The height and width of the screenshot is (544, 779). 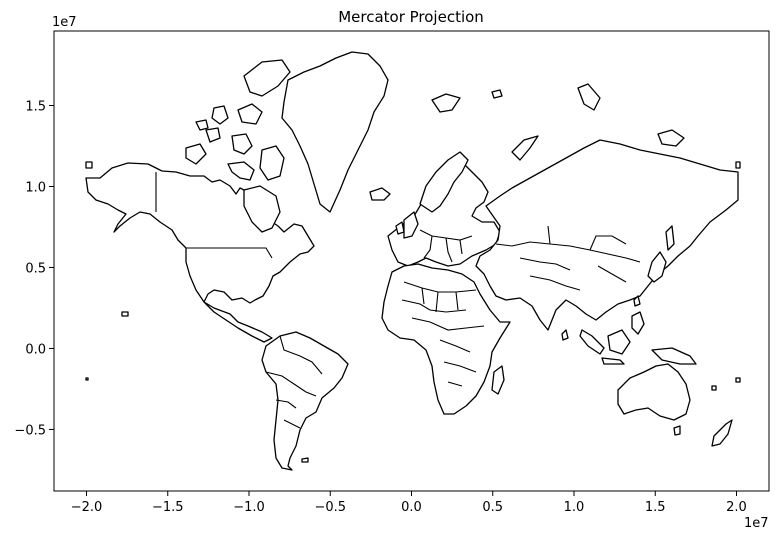 I want to click on new-siberian-islands, so click(x=671, y=138).